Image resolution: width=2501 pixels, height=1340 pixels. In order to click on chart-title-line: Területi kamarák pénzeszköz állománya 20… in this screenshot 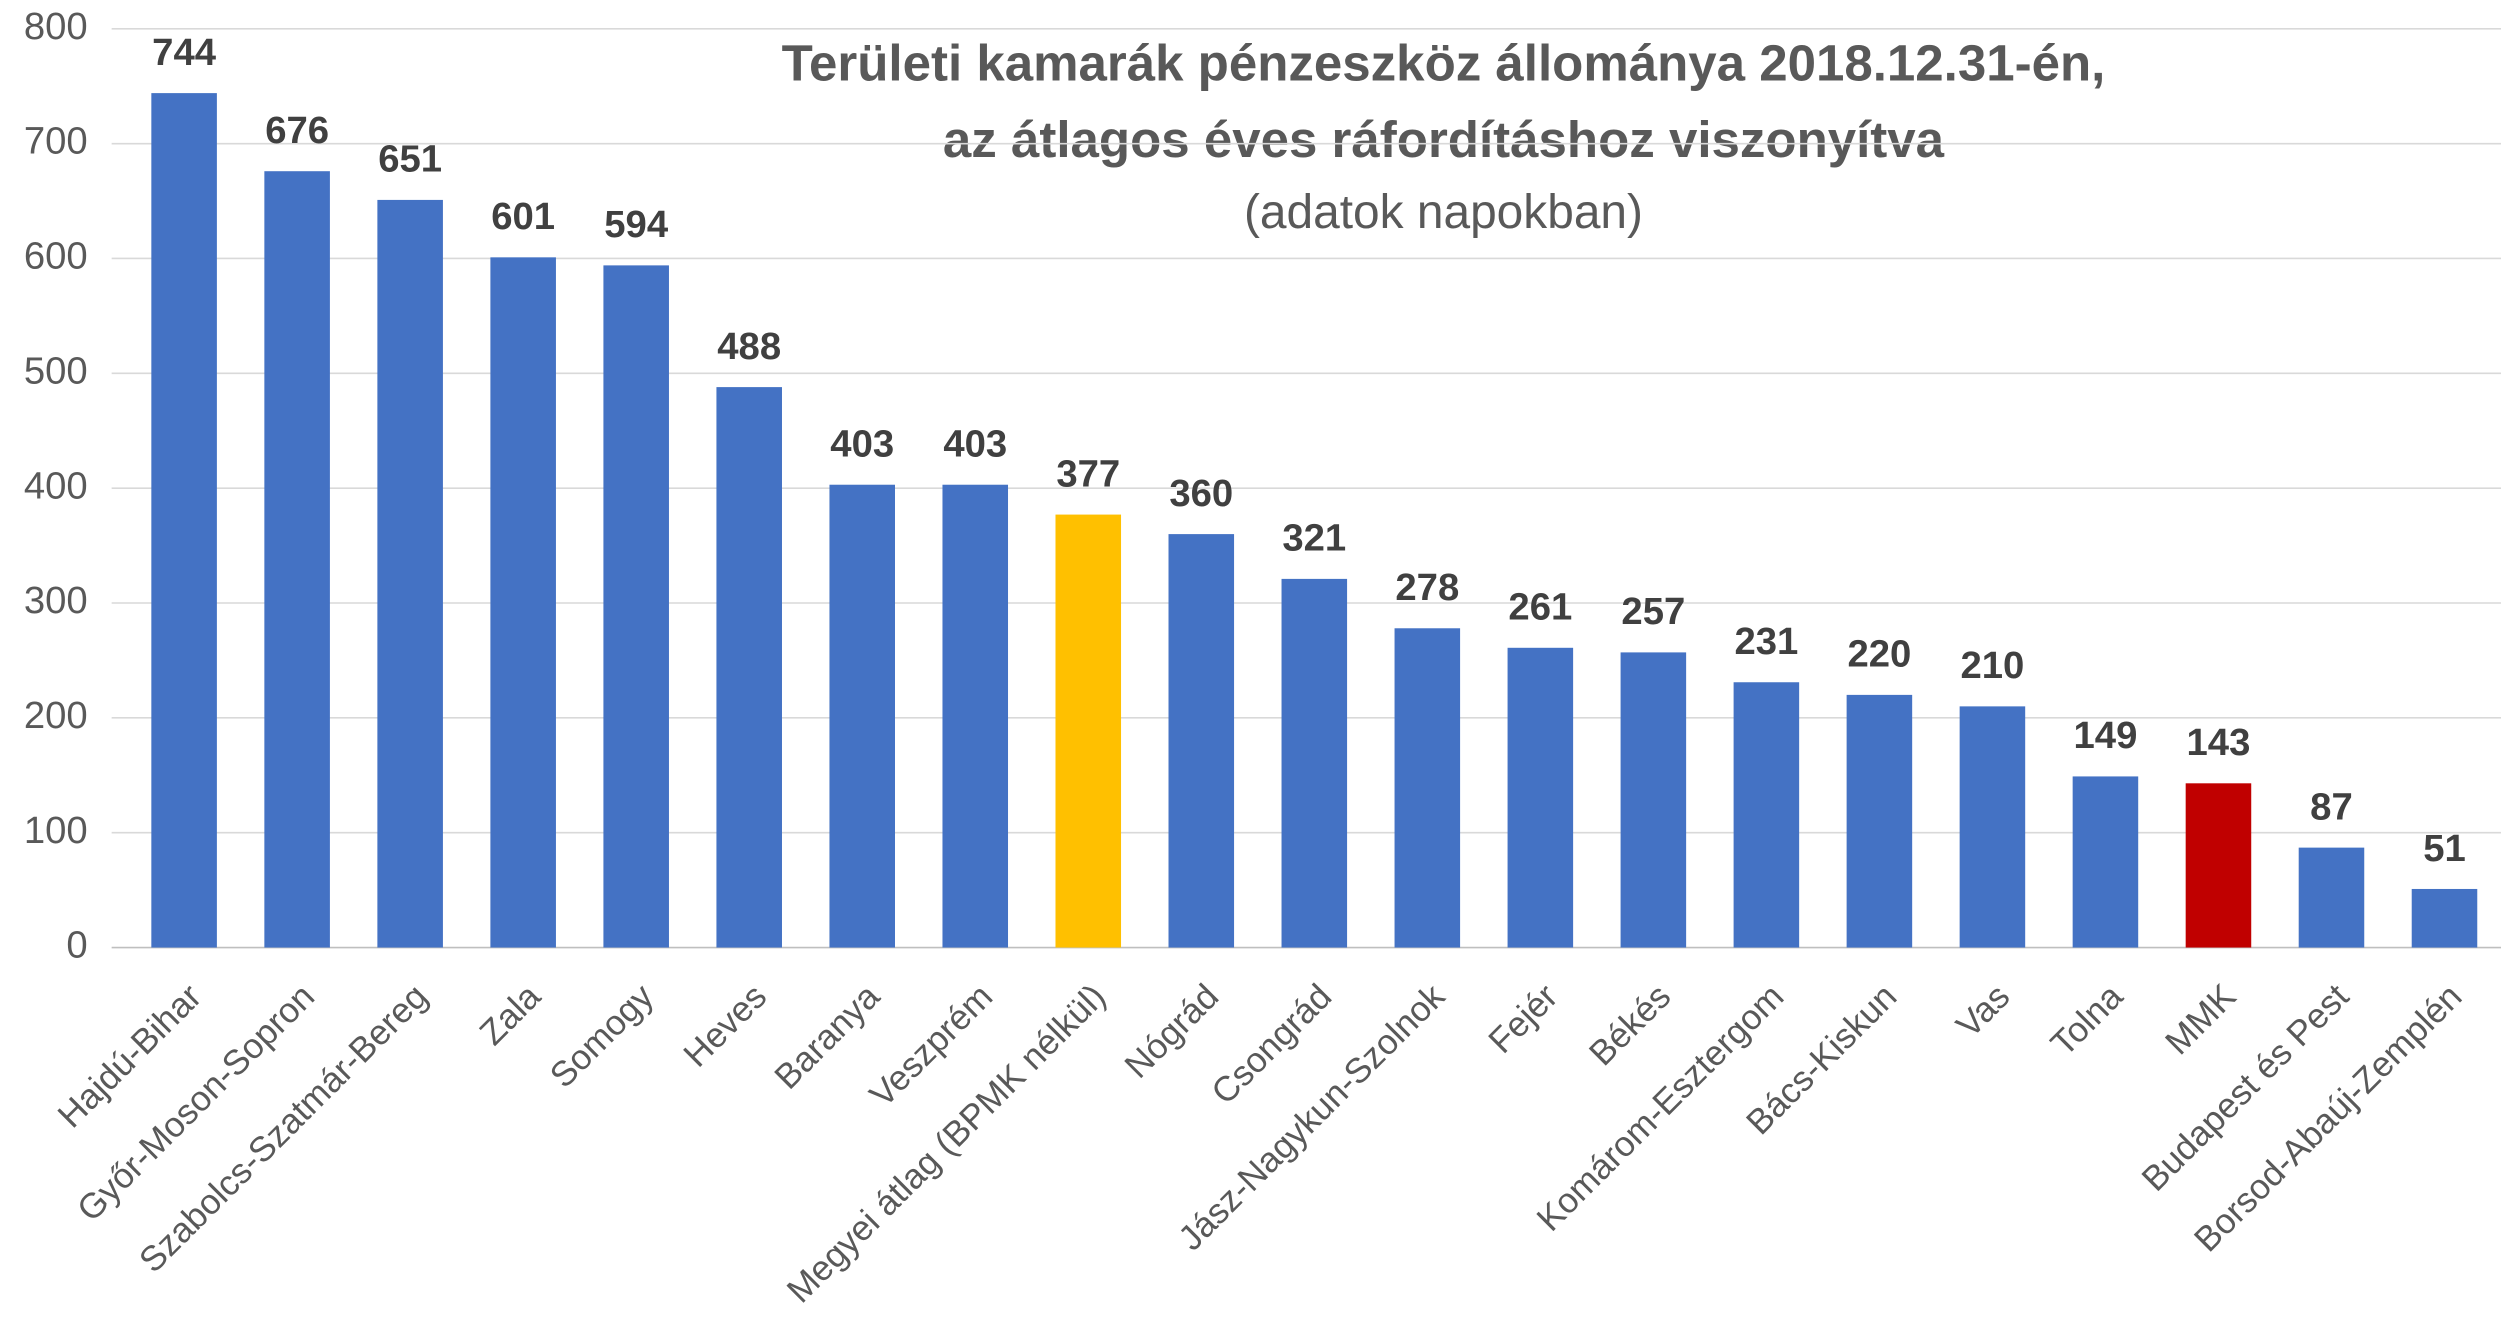, I will do `click(1444, 63)`.